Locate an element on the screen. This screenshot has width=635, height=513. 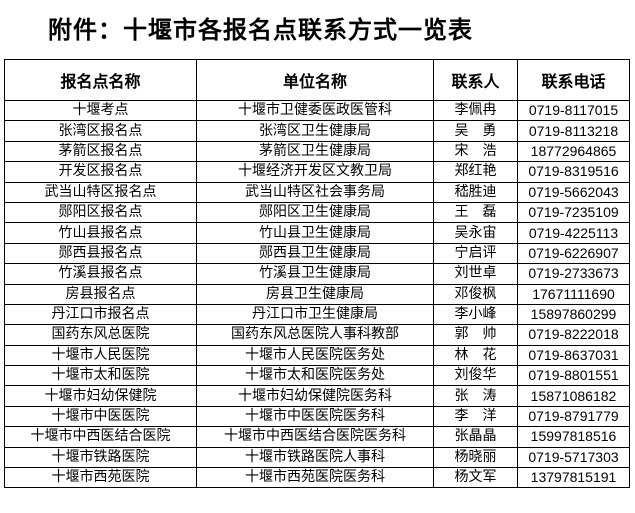
cell-registration-point: 郧西县报名点 is located at coordinates (100, 253).